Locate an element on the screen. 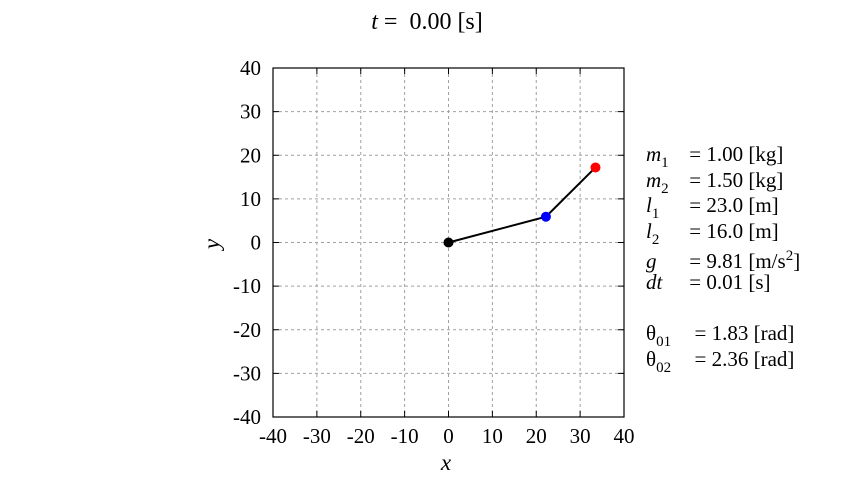 This screenshot has height=480, width=854. param-value: = 23.0 is located at coordinates (716, 205).